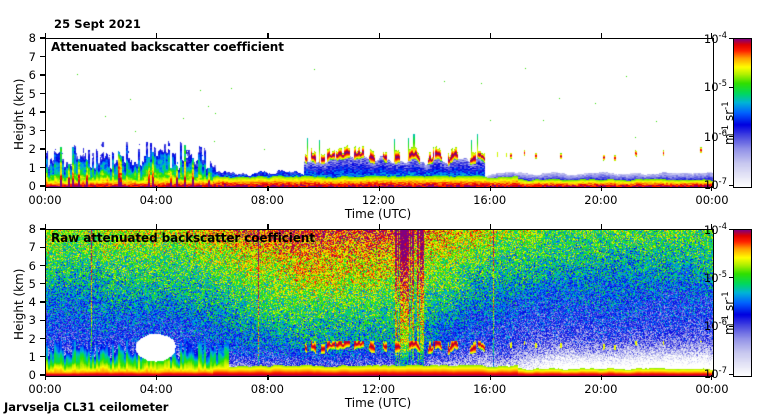 This screenshot has width=780, height=420. What do you see at coordinates (728, 123) in the screenshot?
I see `colorbar-label-attenuated: m-1 sr-1` at bounding box center [728, 123].